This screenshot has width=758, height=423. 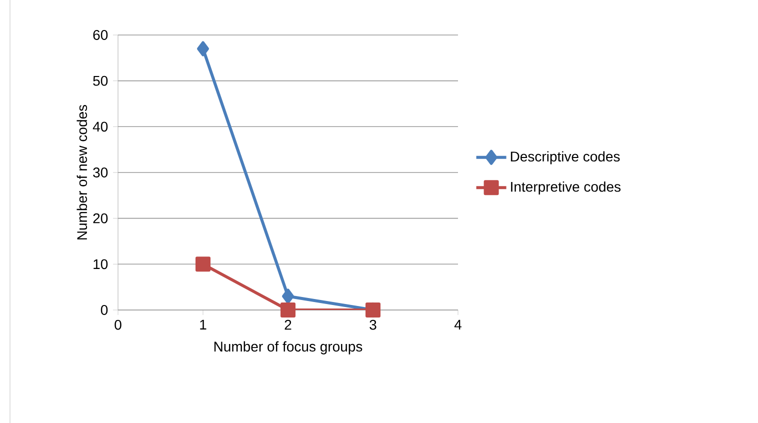 What do you see at coordinates (104, 310) in the screenshot?
I see `y-tick-label: 0` at bounding box center [104, 310].